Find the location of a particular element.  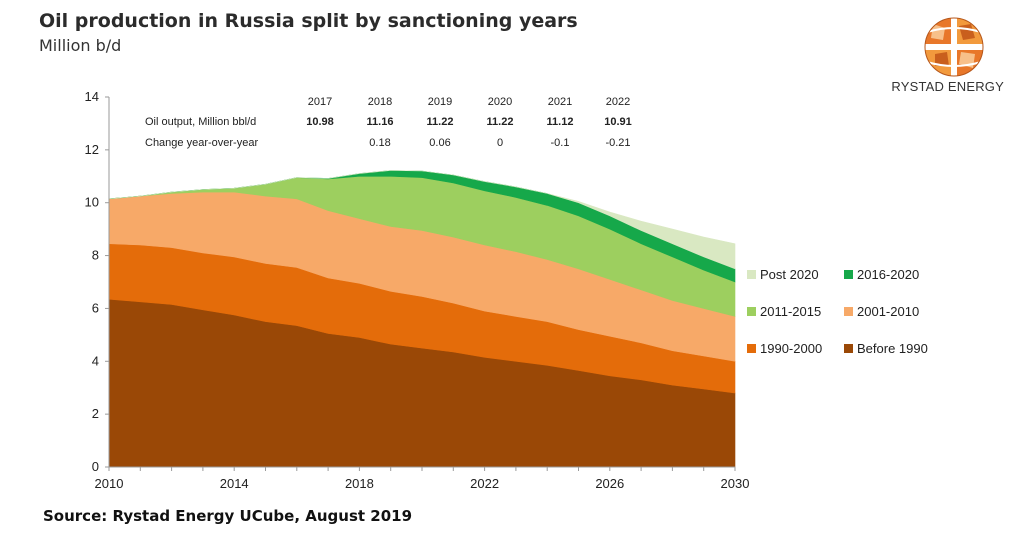

x-tick-label: 2010 is located at coordinates (109, 483).